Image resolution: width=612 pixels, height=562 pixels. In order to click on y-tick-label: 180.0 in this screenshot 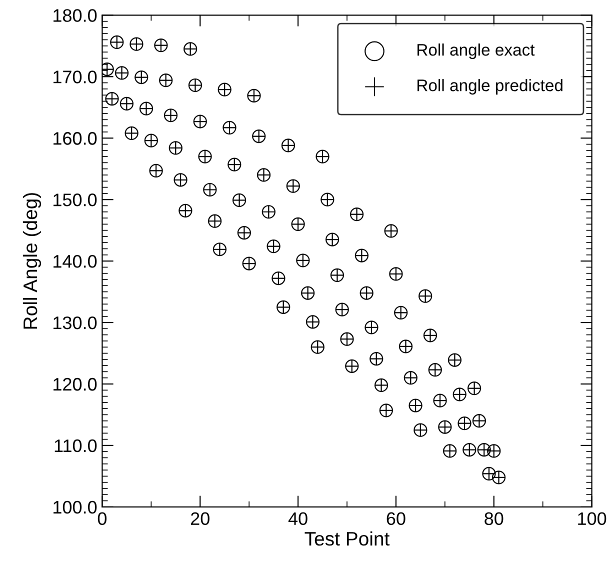, I will do `click(75, 15)`.